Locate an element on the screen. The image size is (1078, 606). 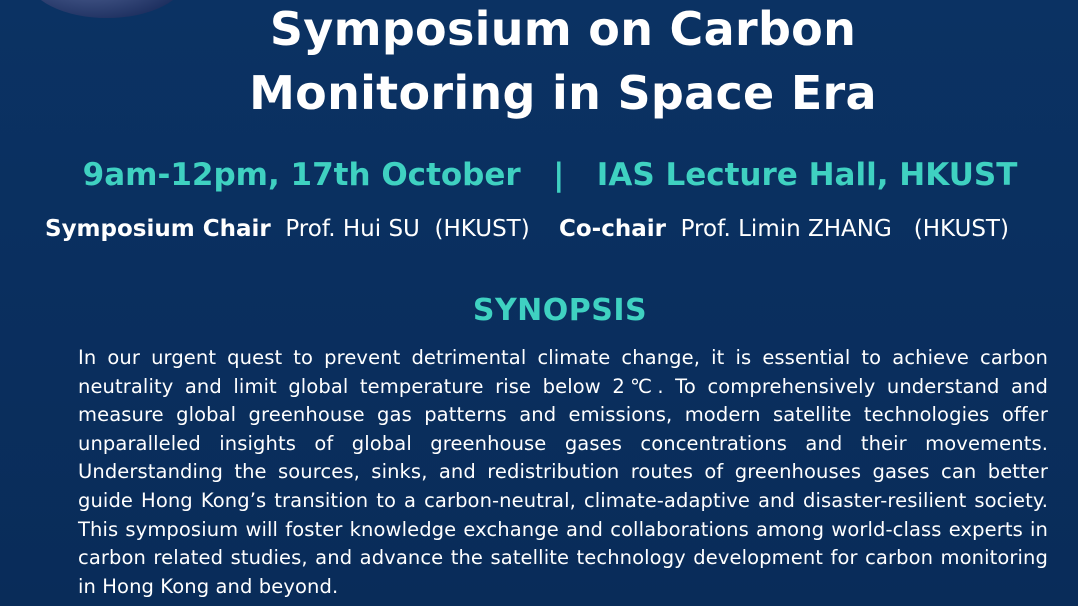
event-time: 9am-12pm, 17th October is located at coordinates (301, 175).